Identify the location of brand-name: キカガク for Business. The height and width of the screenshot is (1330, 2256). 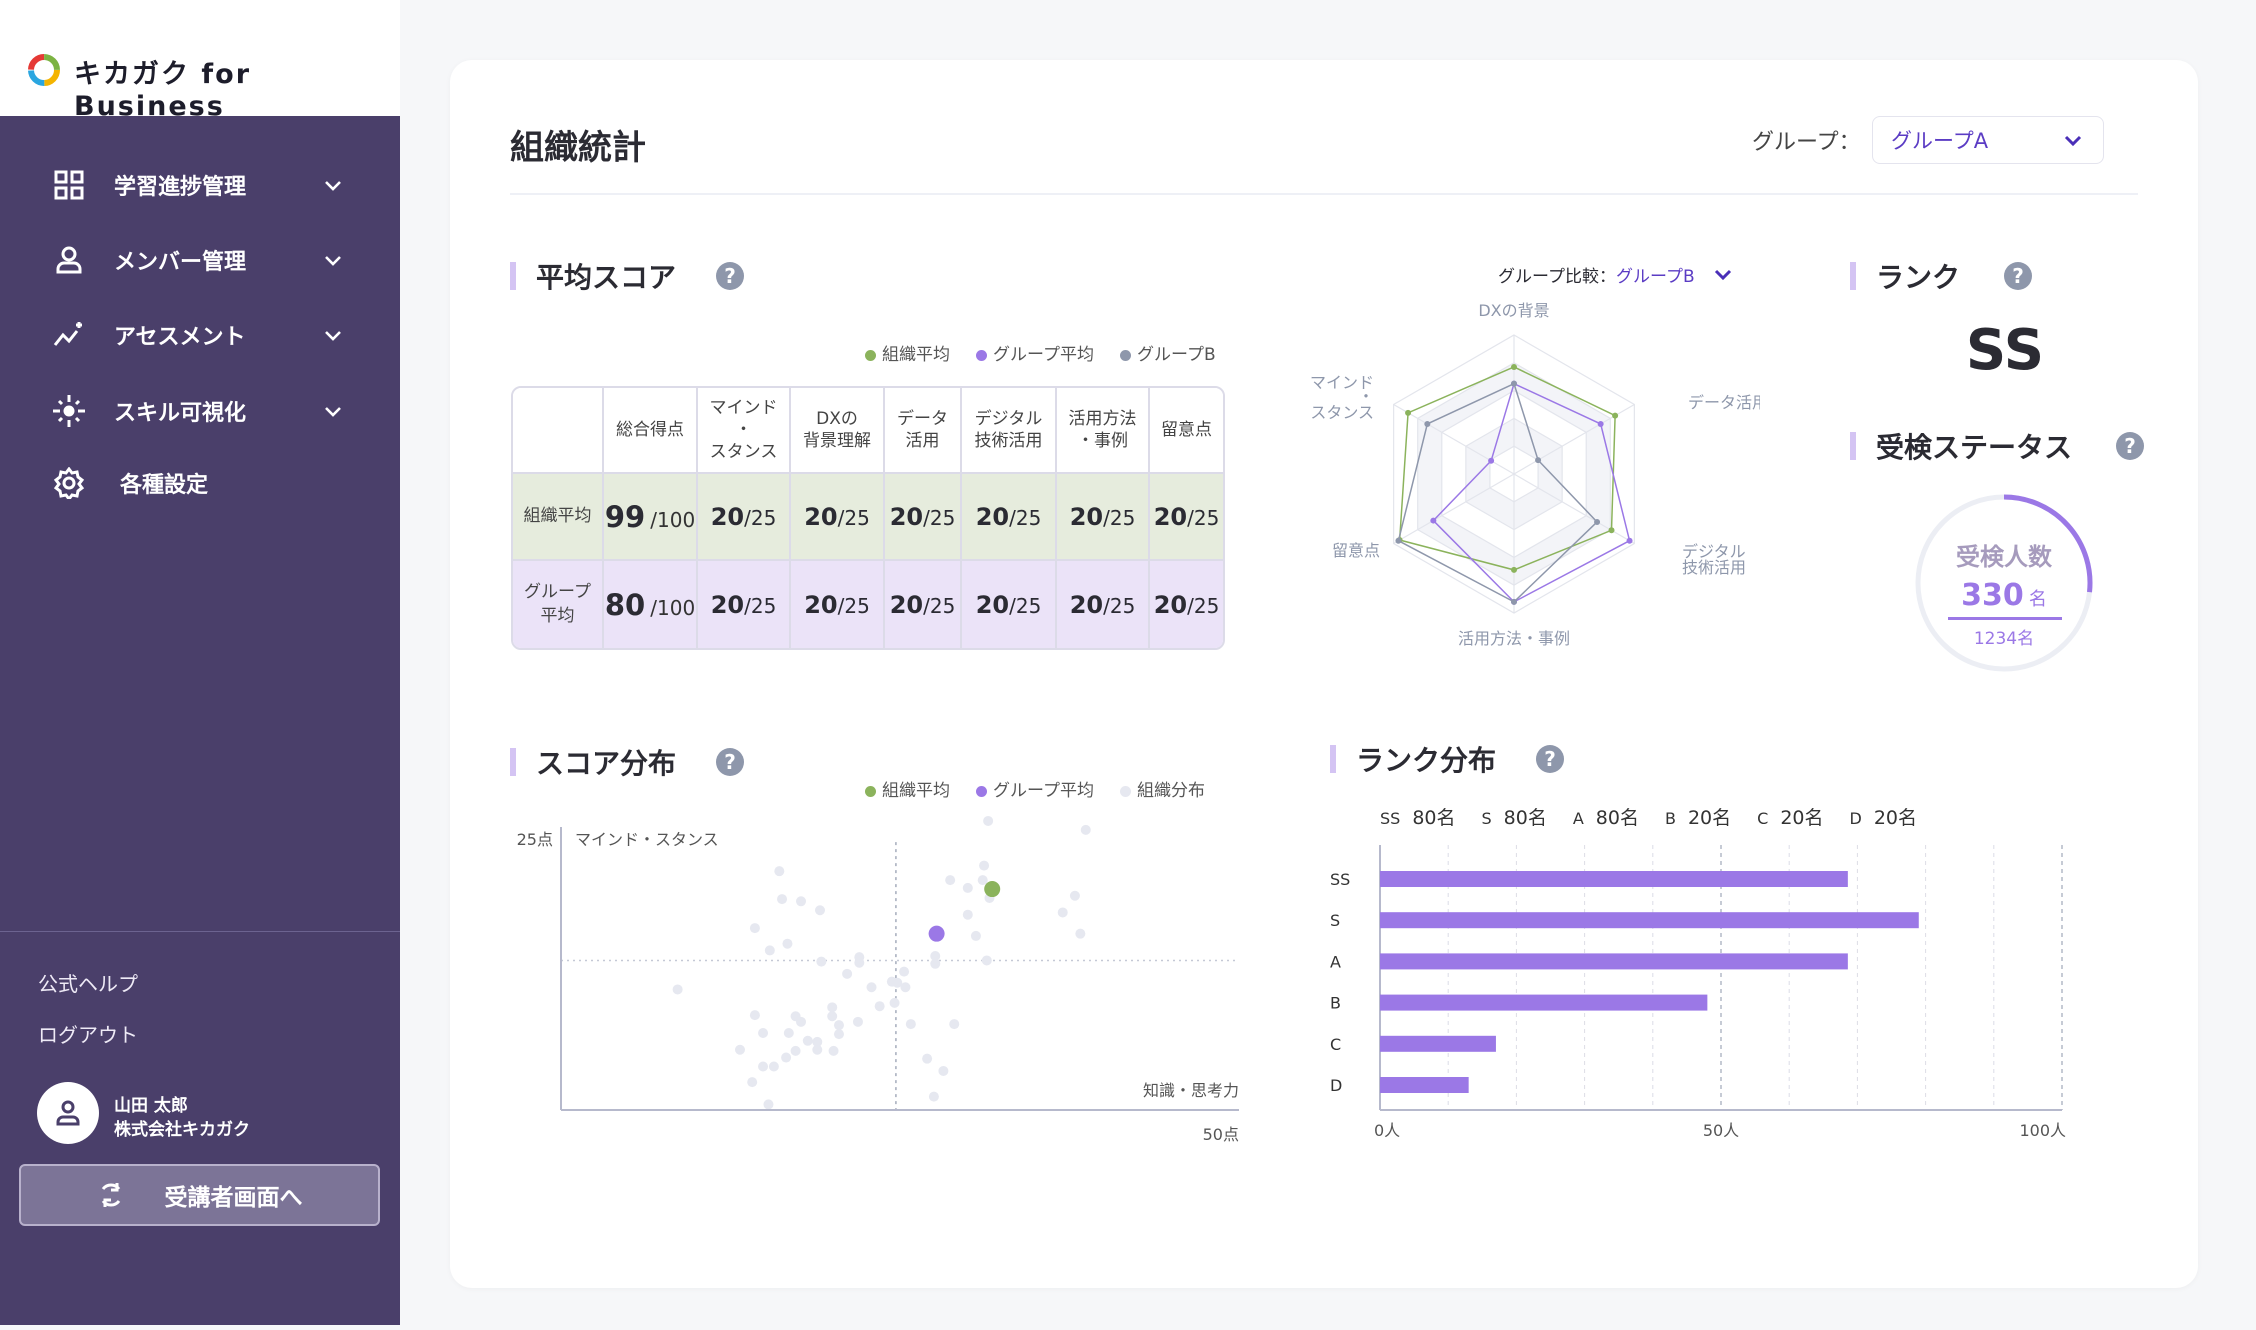
(163, 90).